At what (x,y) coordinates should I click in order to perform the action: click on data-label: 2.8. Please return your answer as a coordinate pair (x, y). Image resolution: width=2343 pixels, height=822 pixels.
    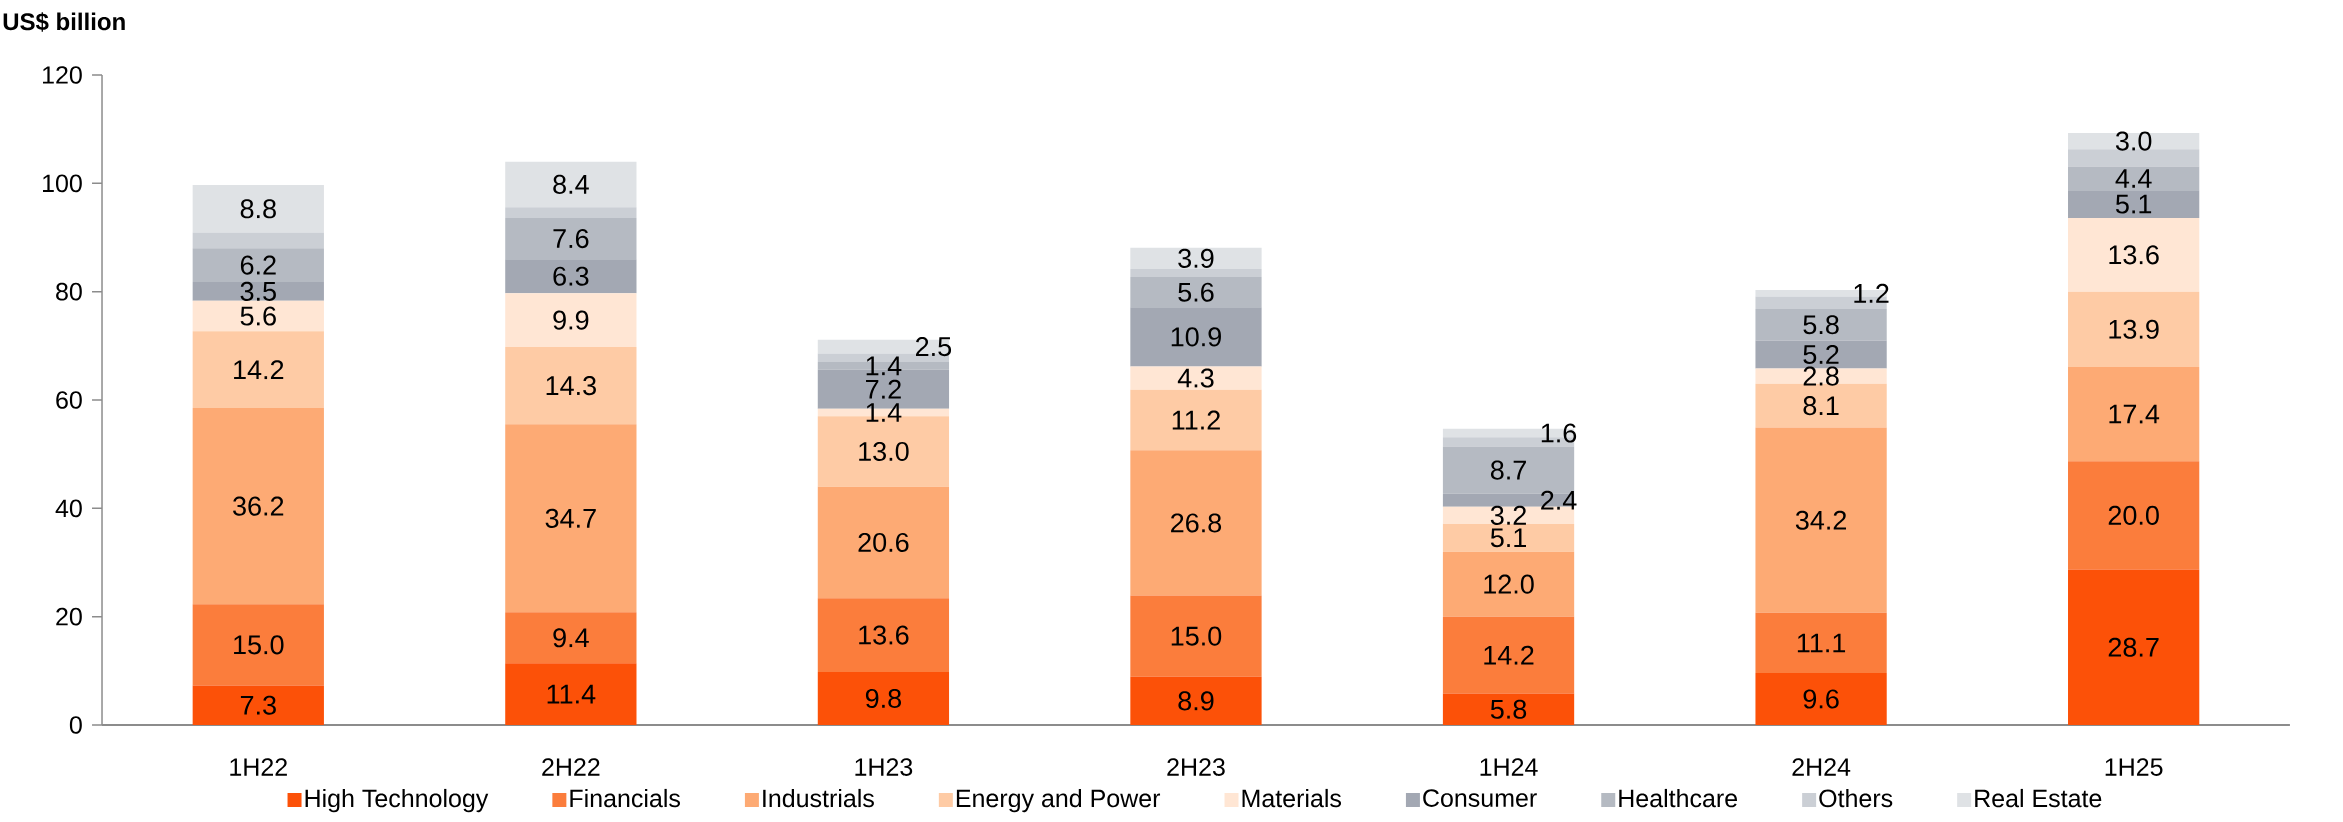
    Looking at the image, I should click on (1821, 376).